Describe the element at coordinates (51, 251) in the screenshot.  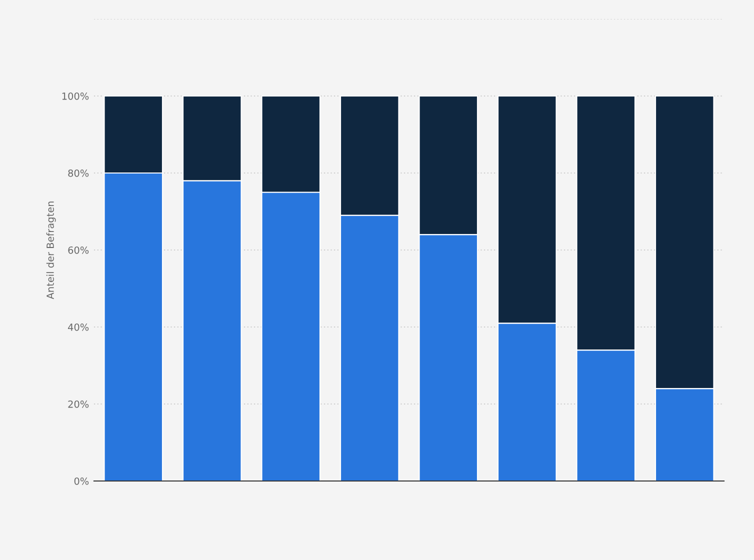
I see `y-axis-title: Anteil der Befragten` at that location.